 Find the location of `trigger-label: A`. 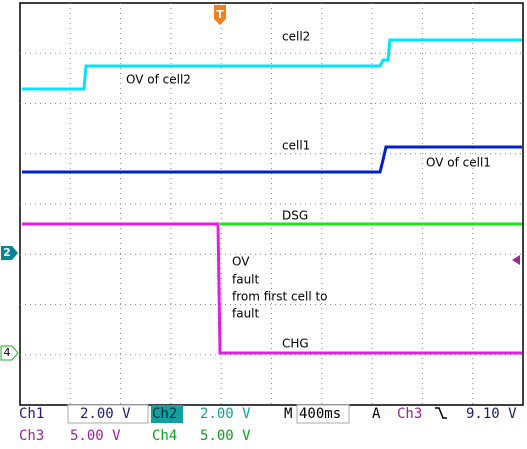

trigger-label: A is located at coordinates (376, 414).